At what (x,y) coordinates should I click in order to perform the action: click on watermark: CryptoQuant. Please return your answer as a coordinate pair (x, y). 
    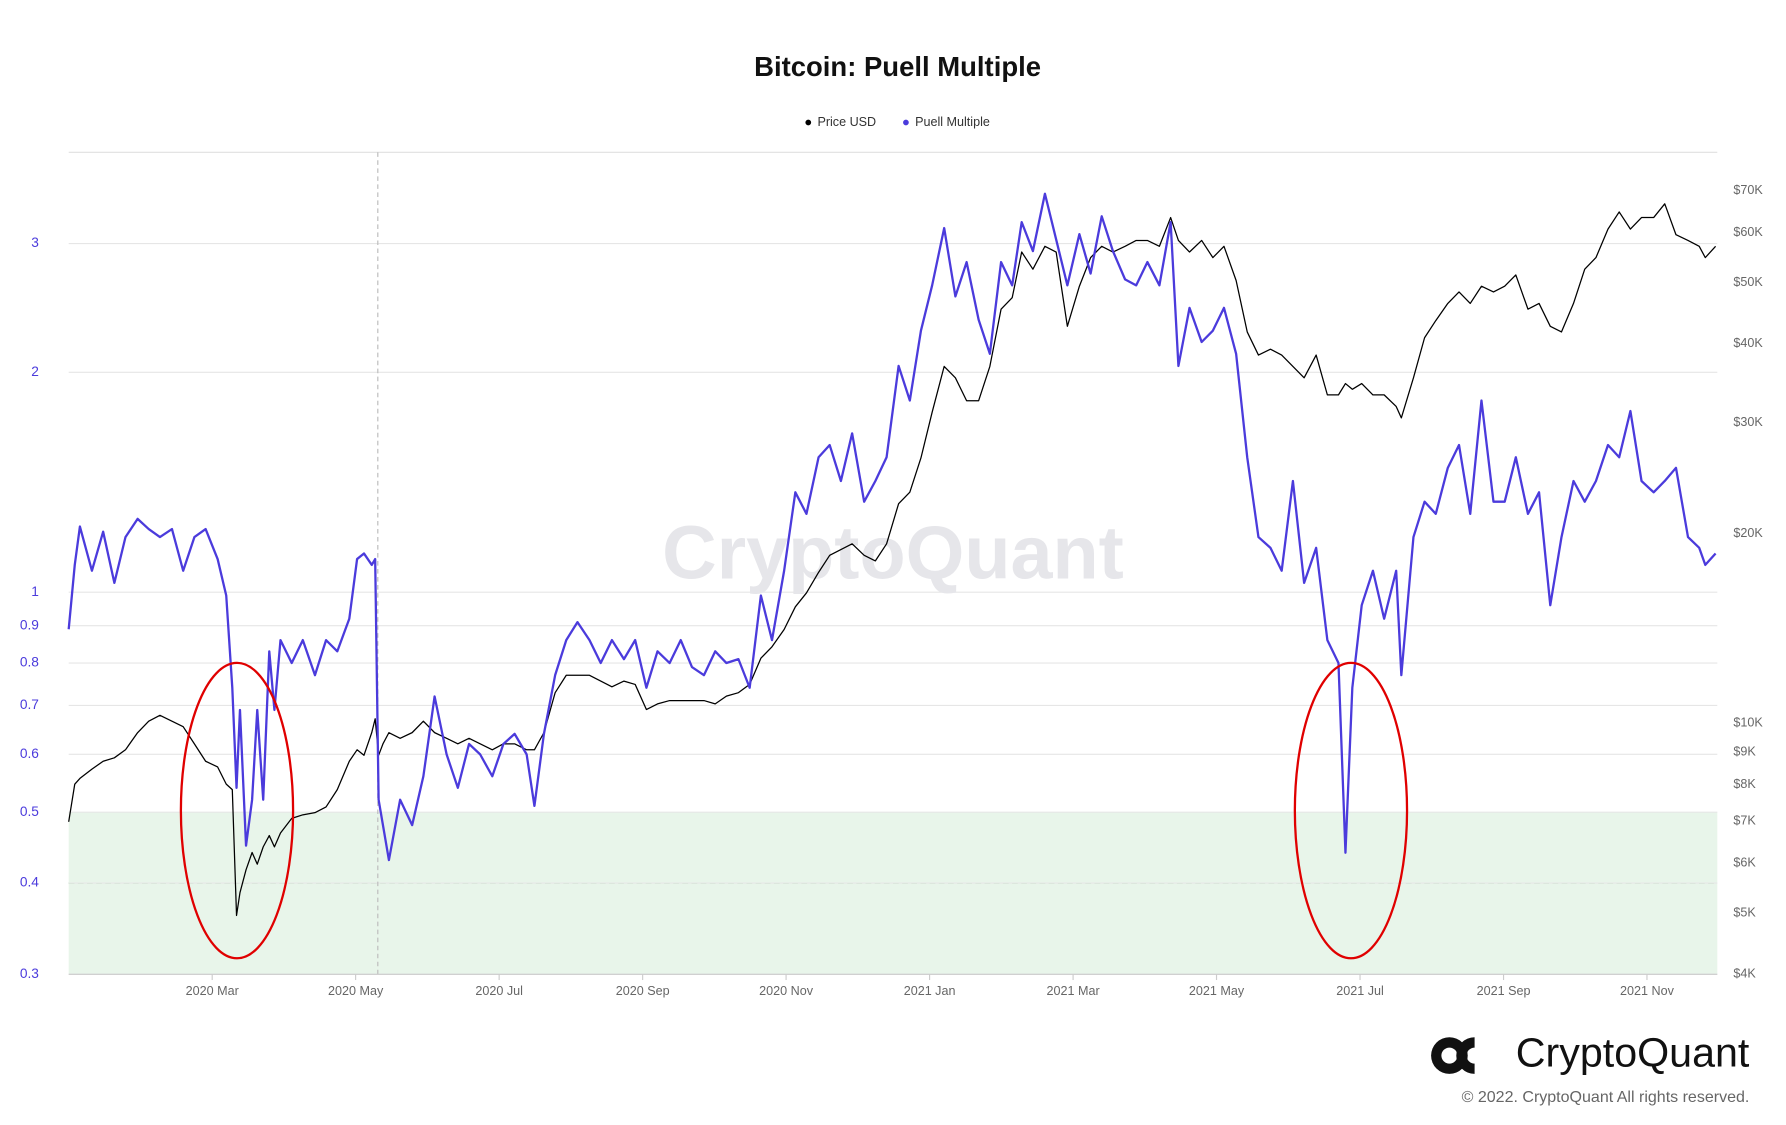
    Looking at the image, I should click on (893, 554).